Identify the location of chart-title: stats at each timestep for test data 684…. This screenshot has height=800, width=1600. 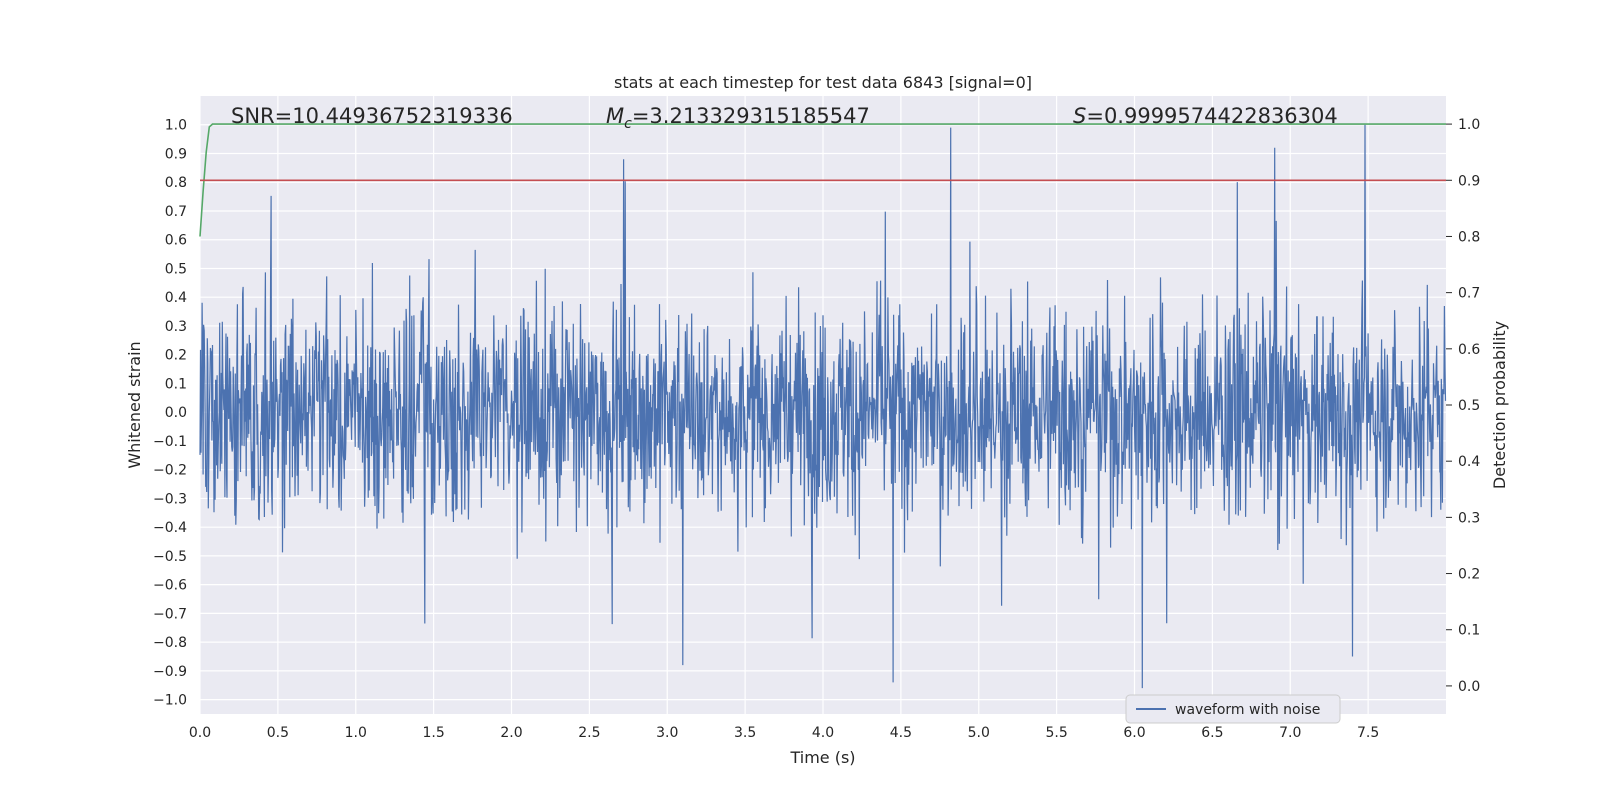
(823, 82).